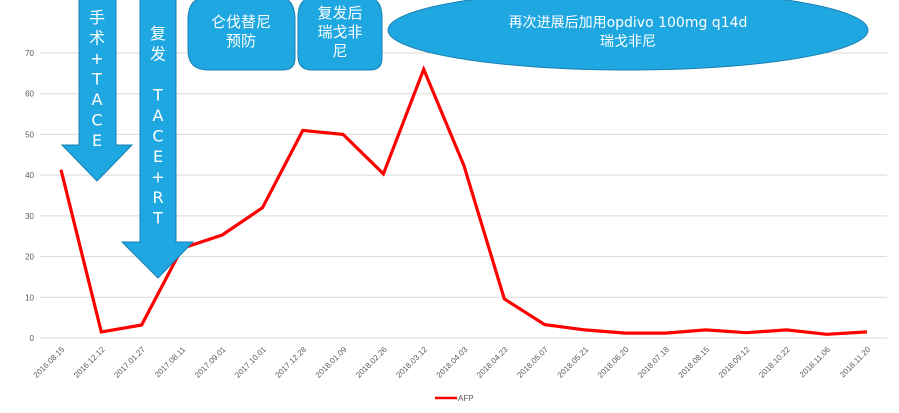 This screenshot has height=413, width=899. Describe the element at coordinates (291, 362) in the screenshot. I see `x-tick-label: 2017.12.28` at that location.